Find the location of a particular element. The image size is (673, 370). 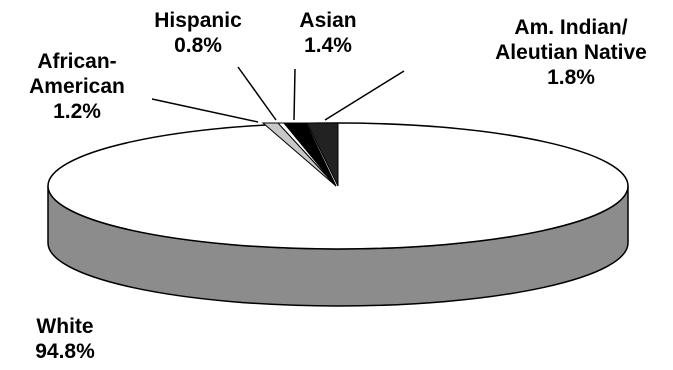

leader-line-am-indian is located at coordinates (364, 95).